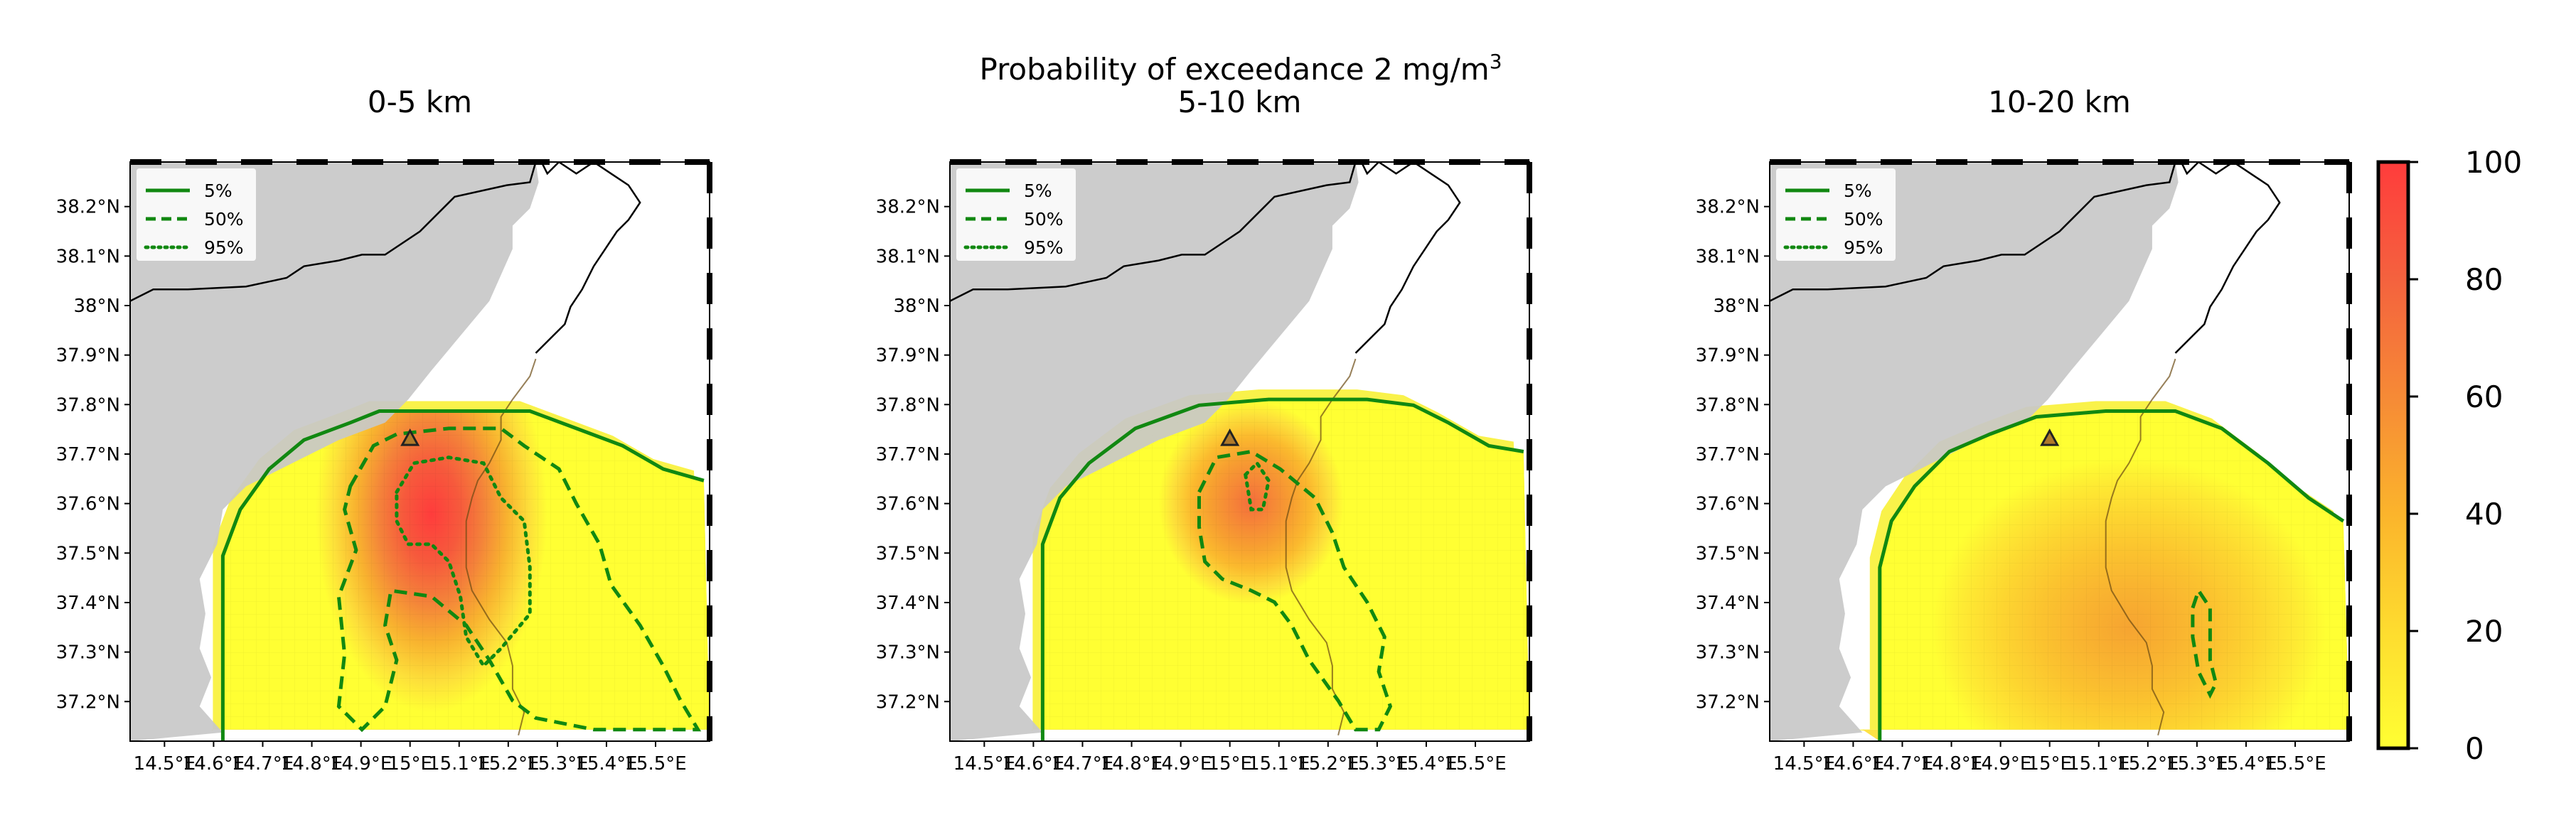 This screenshot has height=825, width=2576. What do you see at coordinates (2493, 162) in the screenshot?
I see `colorbar-tick-label: 100` at bounding box center [2493, 162].